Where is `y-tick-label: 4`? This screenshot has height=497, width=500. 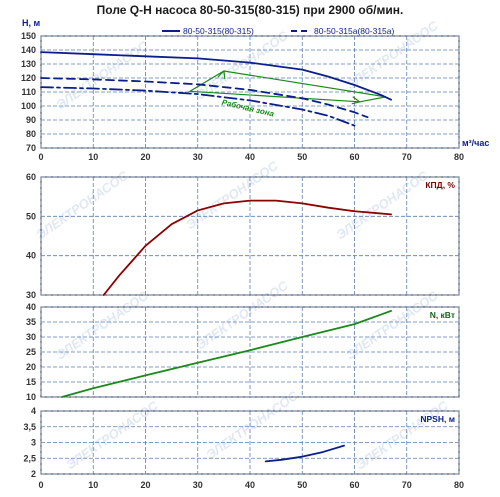
y-tick-label: 4 is located at coordinates (33, 411).